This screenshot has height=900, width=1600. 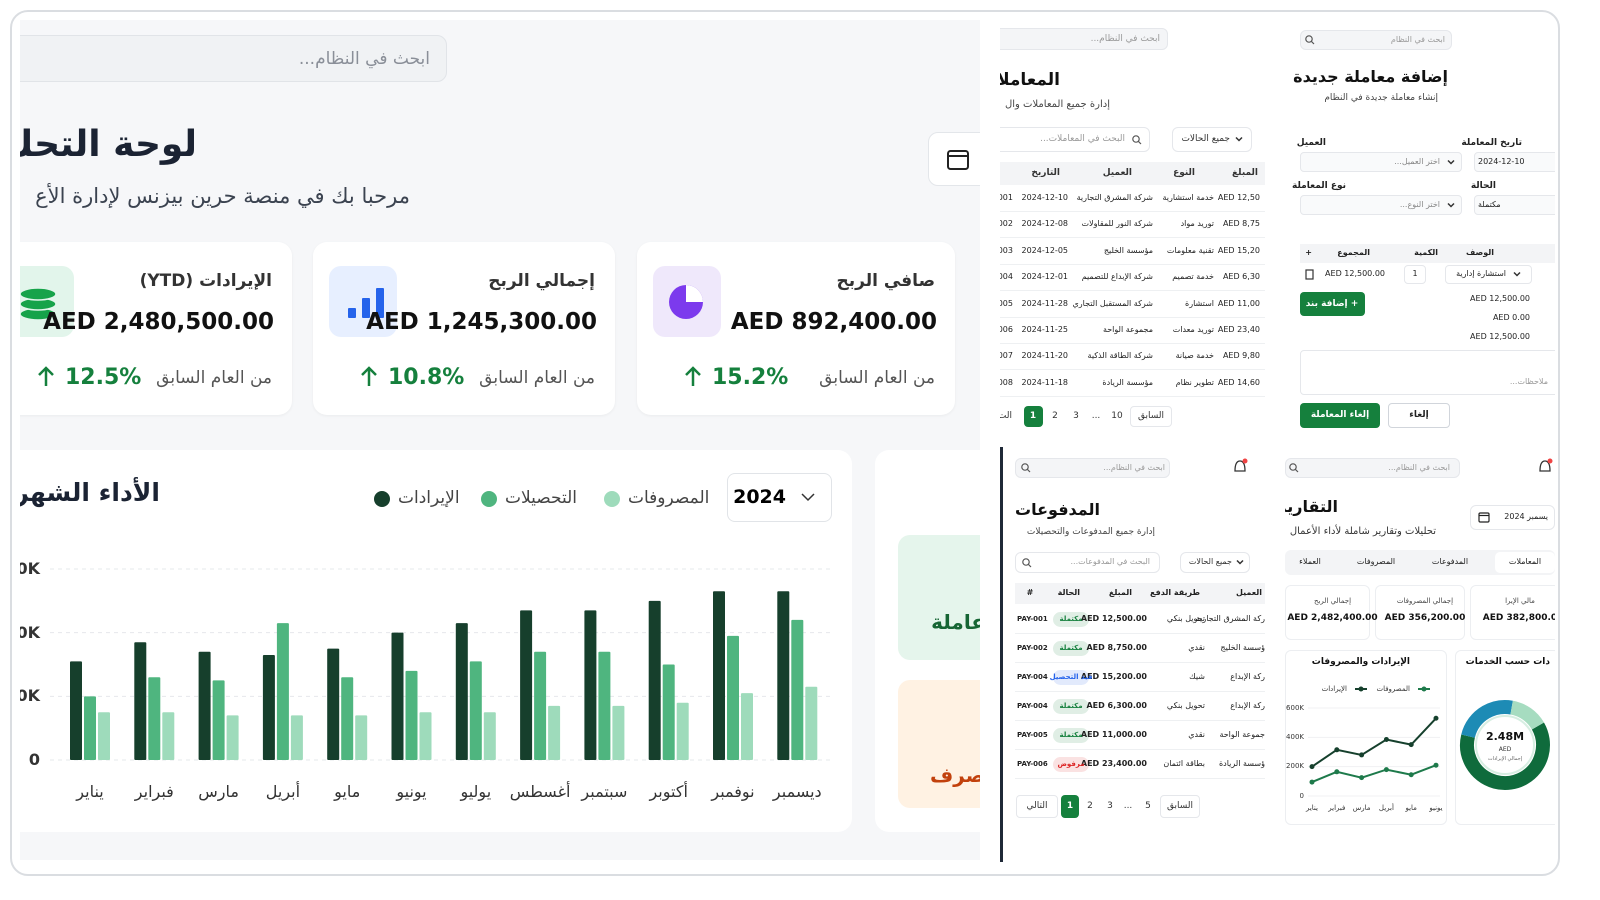 What do you see at coordinates (1340, 415) in the screenshot?
I see `save-button` at bounding box center [1340, 415].